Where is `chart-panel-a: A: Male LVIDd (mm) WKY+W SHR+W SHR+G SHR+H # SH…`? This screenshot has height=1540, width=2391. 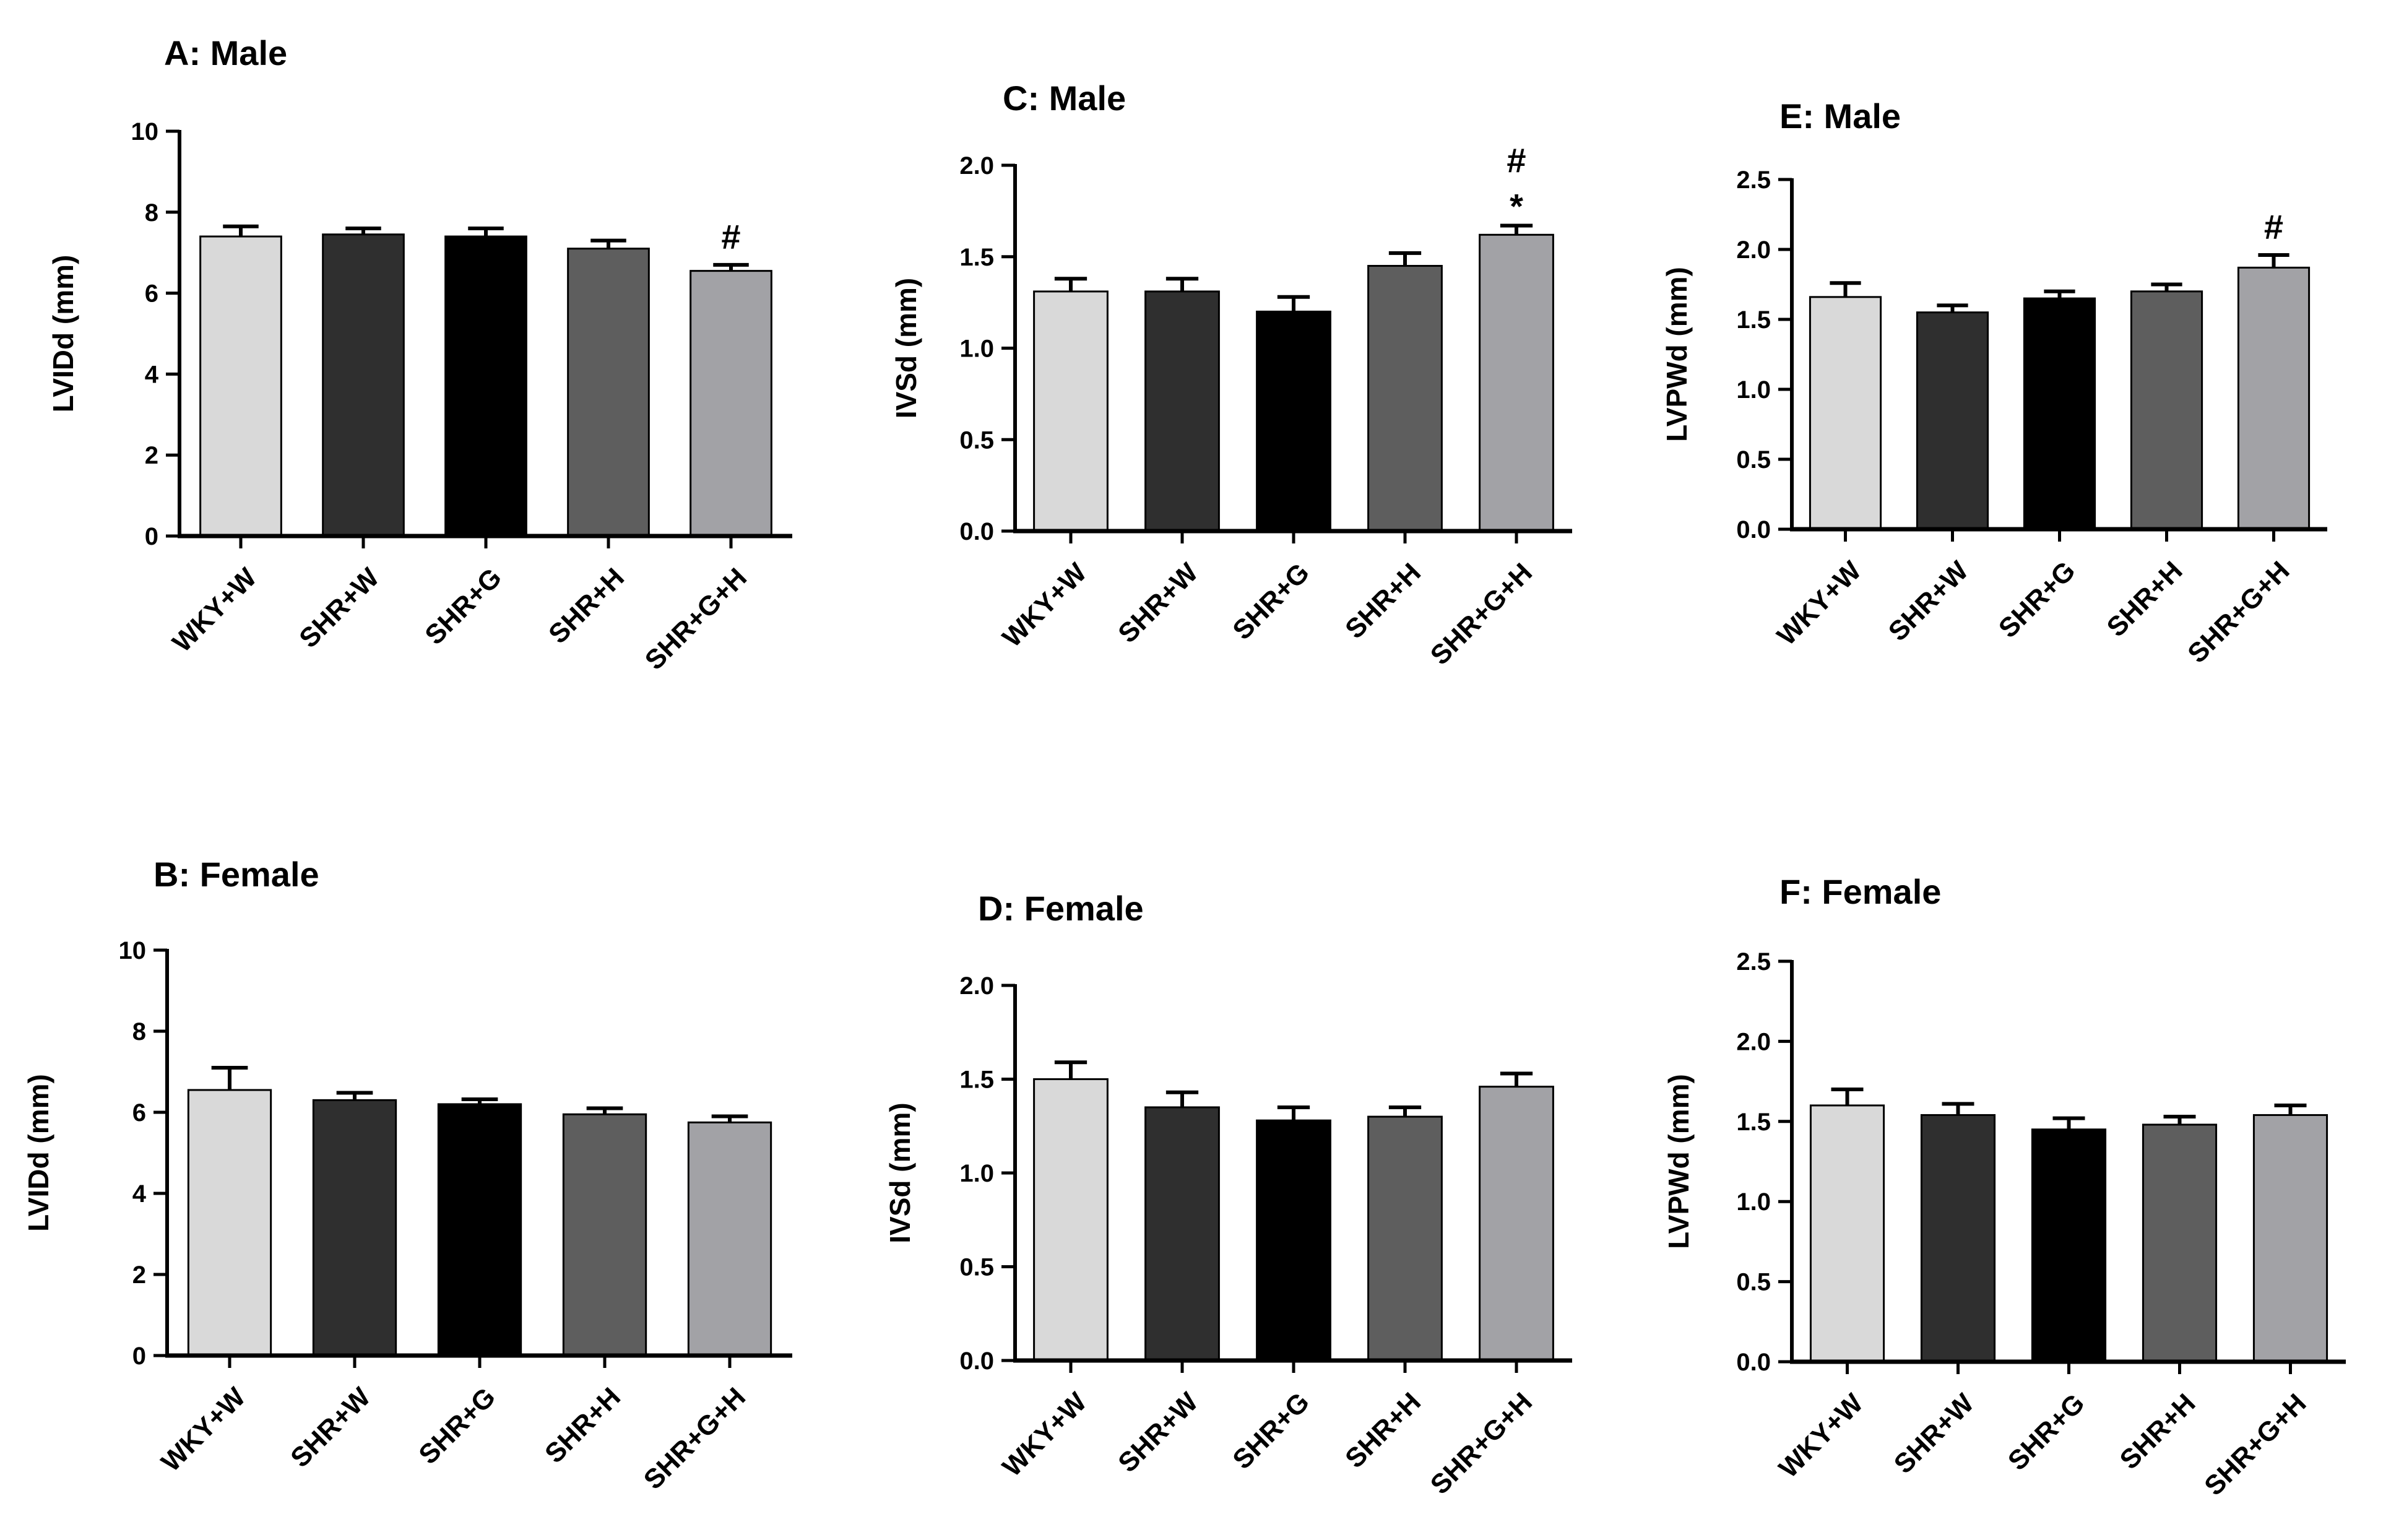 chart-panel-a: A: Male LVIDd (mm) WKY+W SHR+W SHR+G SHR+H # SH… is located at coordinates (419, 354).